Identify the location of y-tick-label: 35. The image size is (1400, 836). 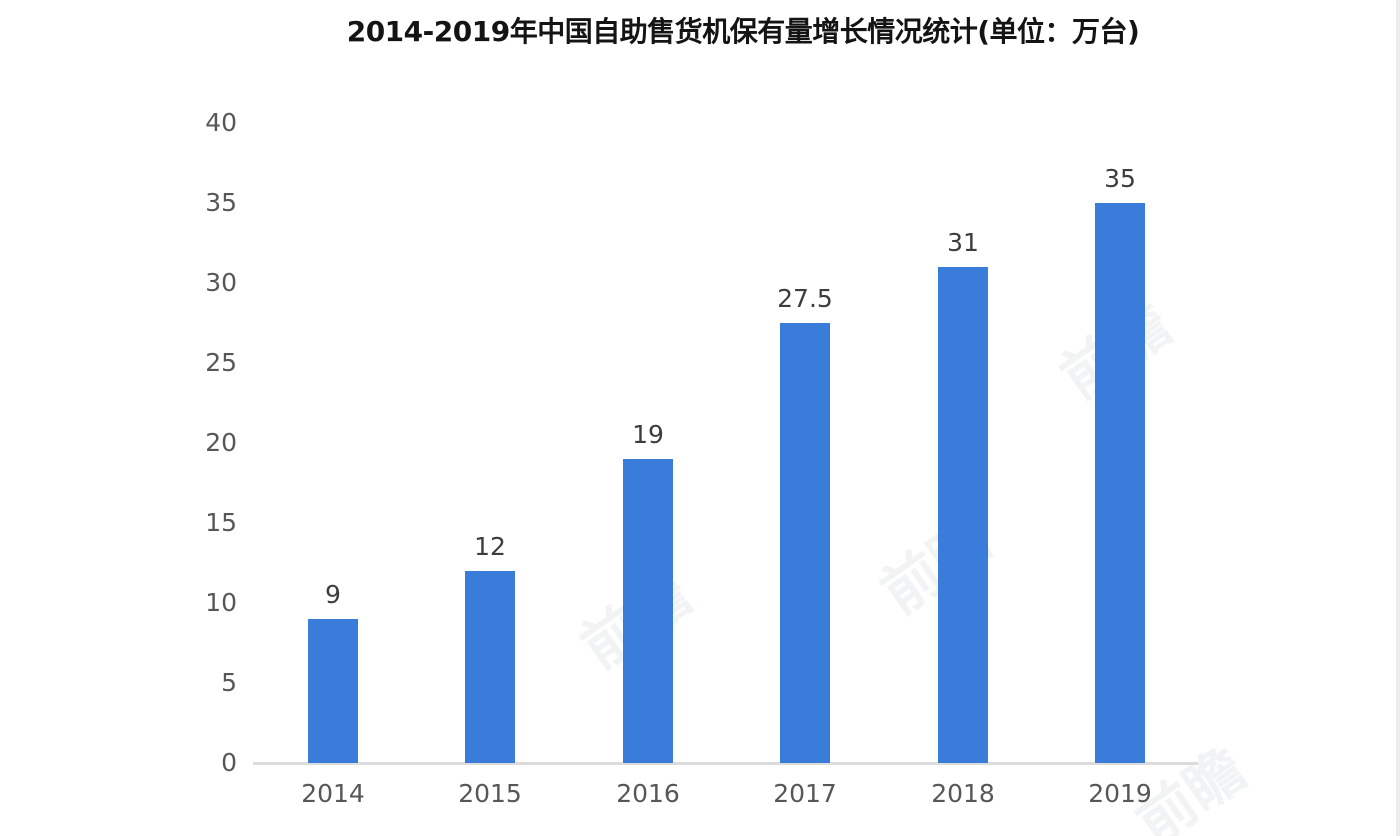
(221, 202).